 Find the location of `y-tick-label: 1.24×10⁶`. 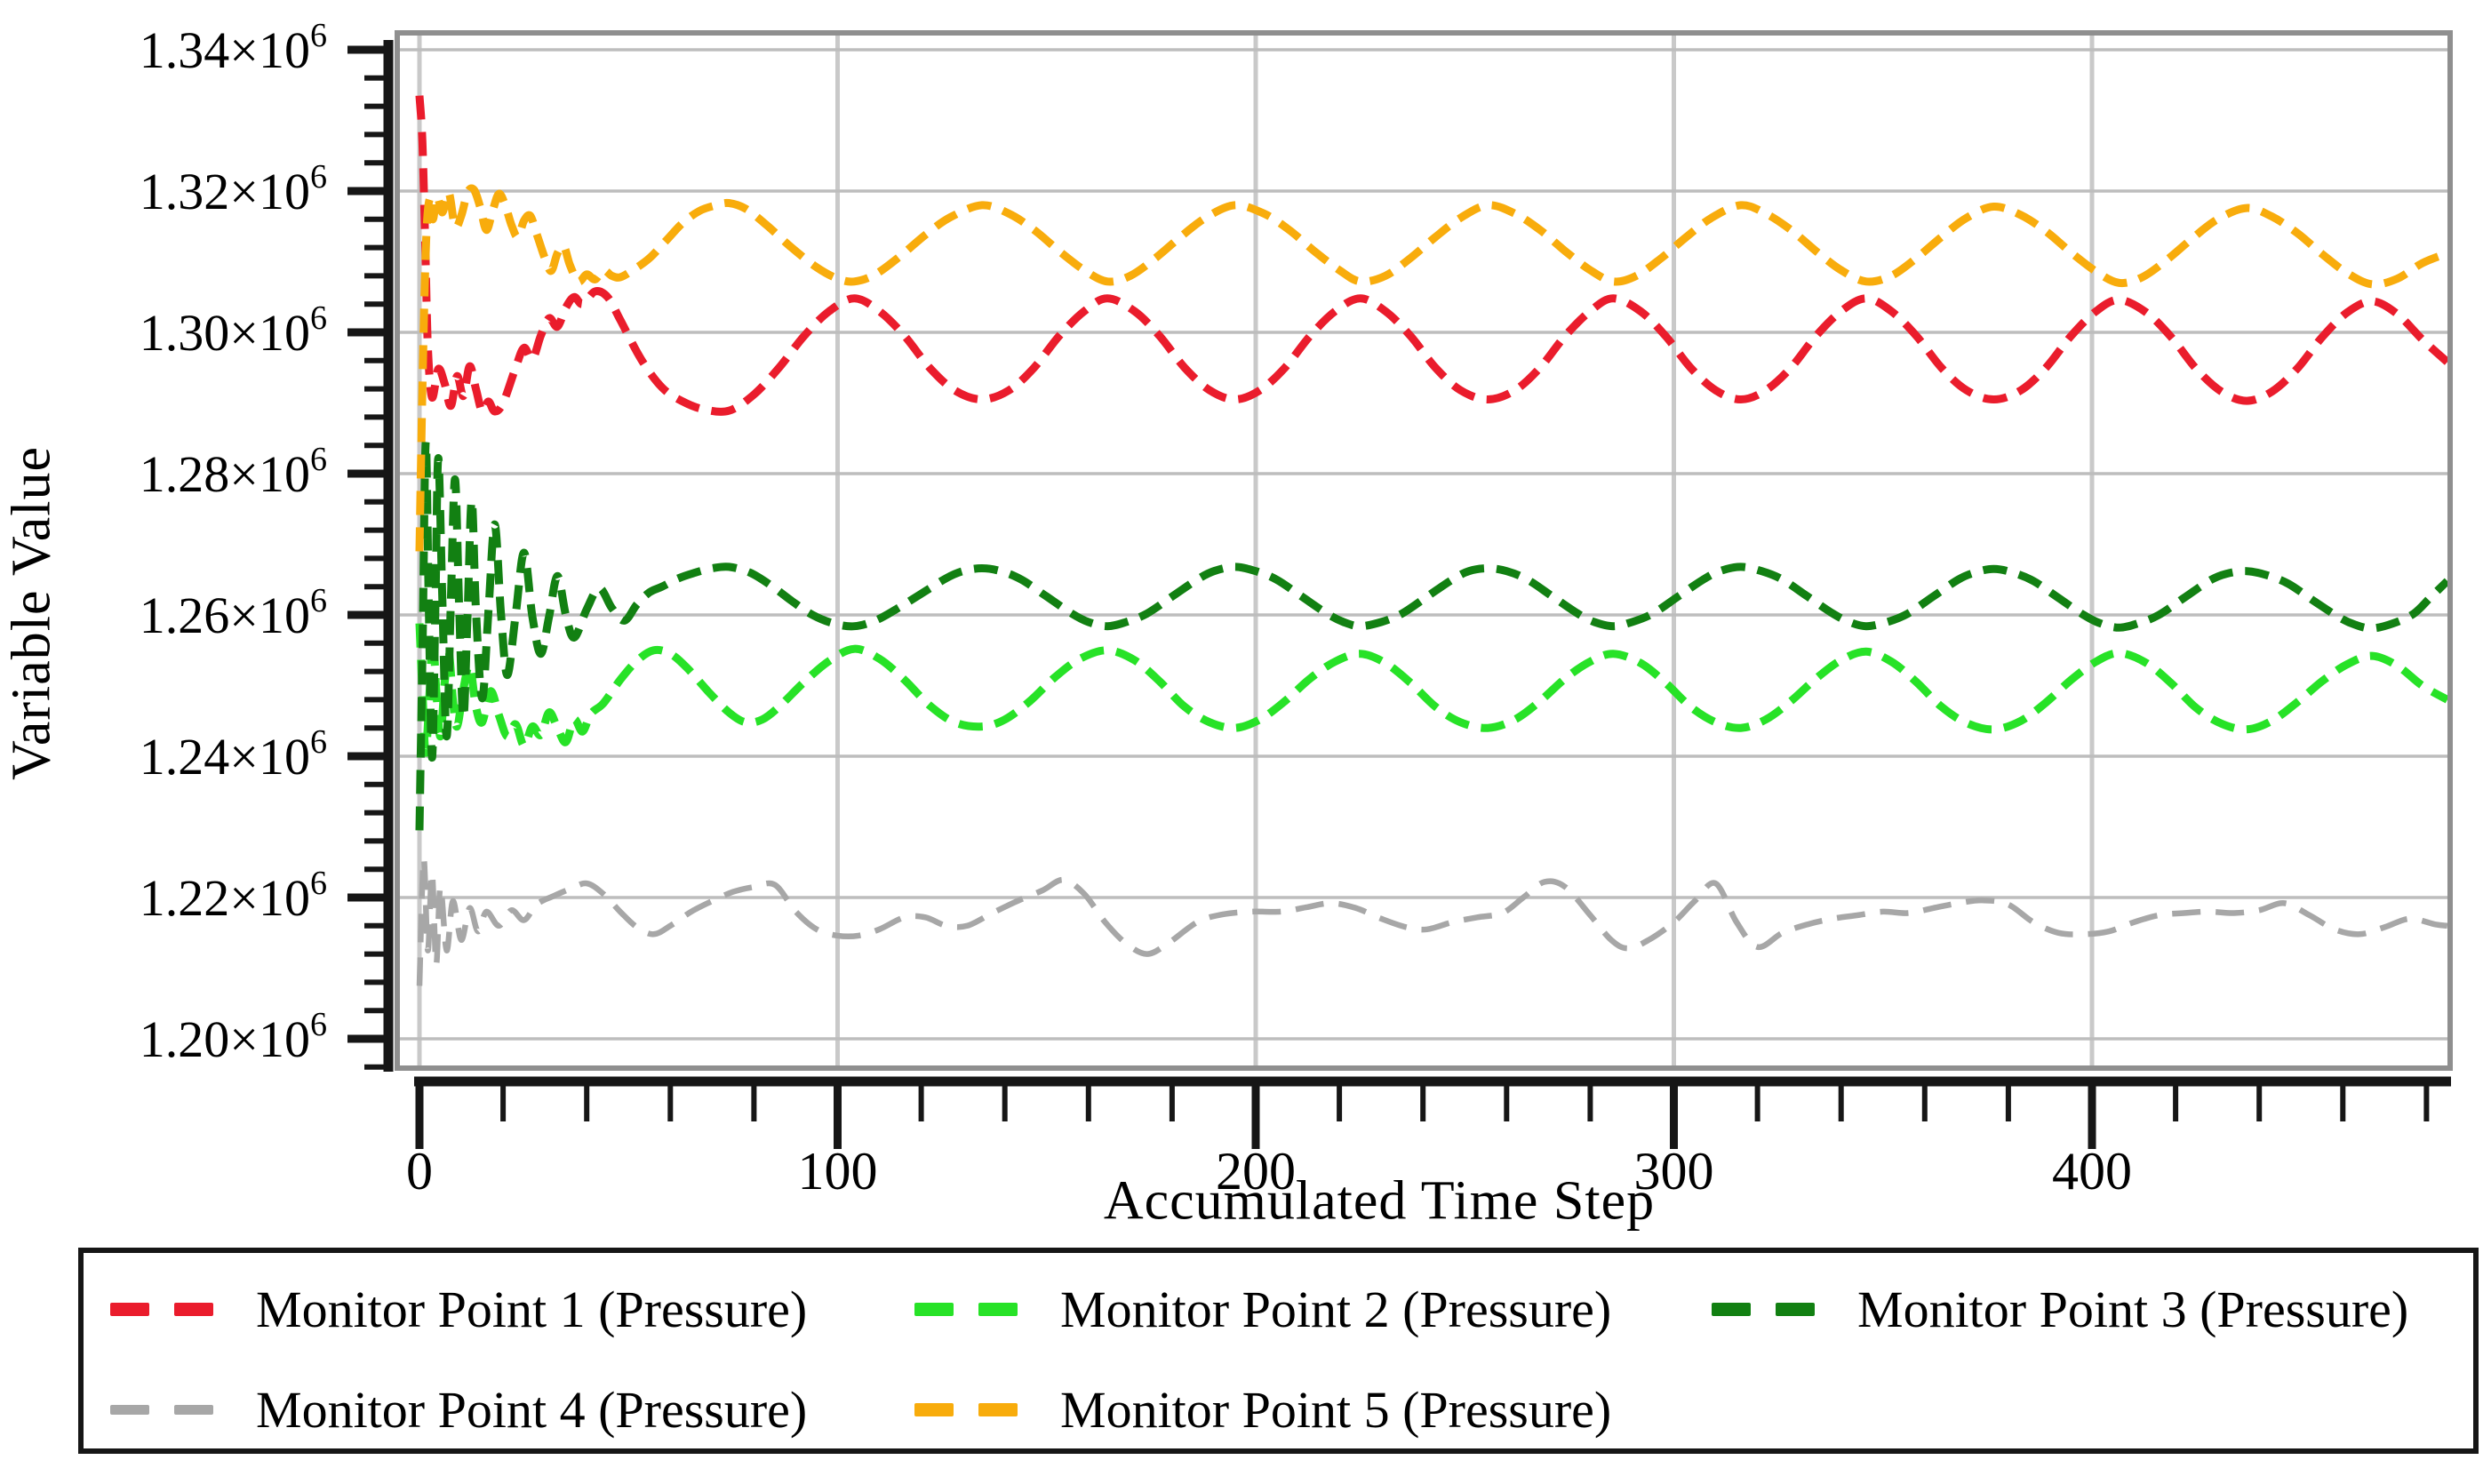

y-tick-label: 1.24×10⁶ is located at coordinates (233, 755).